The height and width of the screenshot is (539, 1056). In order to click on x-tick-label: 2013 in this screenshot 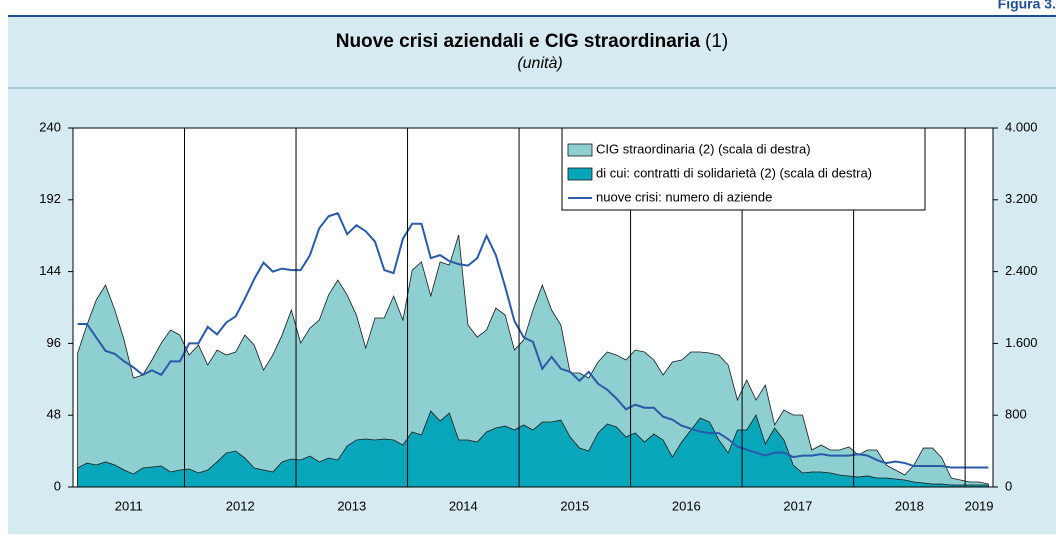, I will do `click(351, 505)`.